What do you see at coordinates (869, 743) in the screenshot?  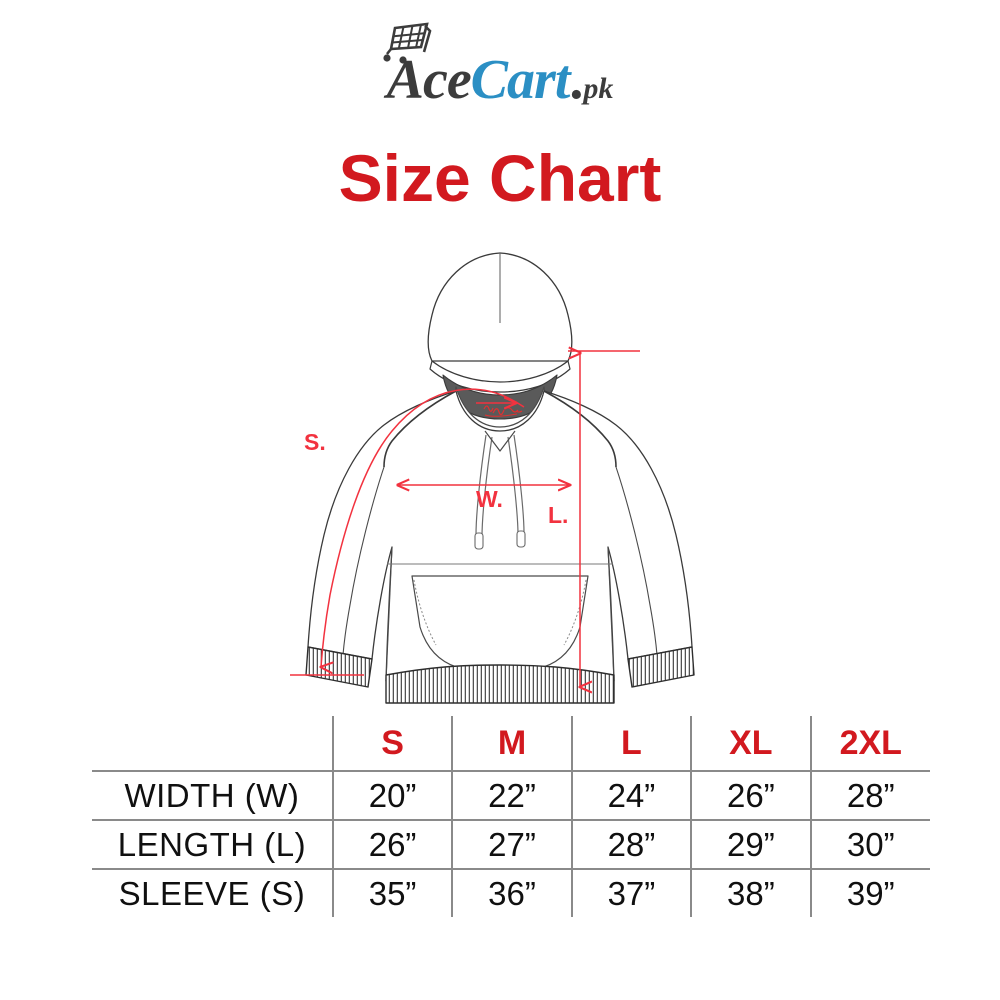 I see `header-size-2xl: 2XL` at bounding box center [869, 743].